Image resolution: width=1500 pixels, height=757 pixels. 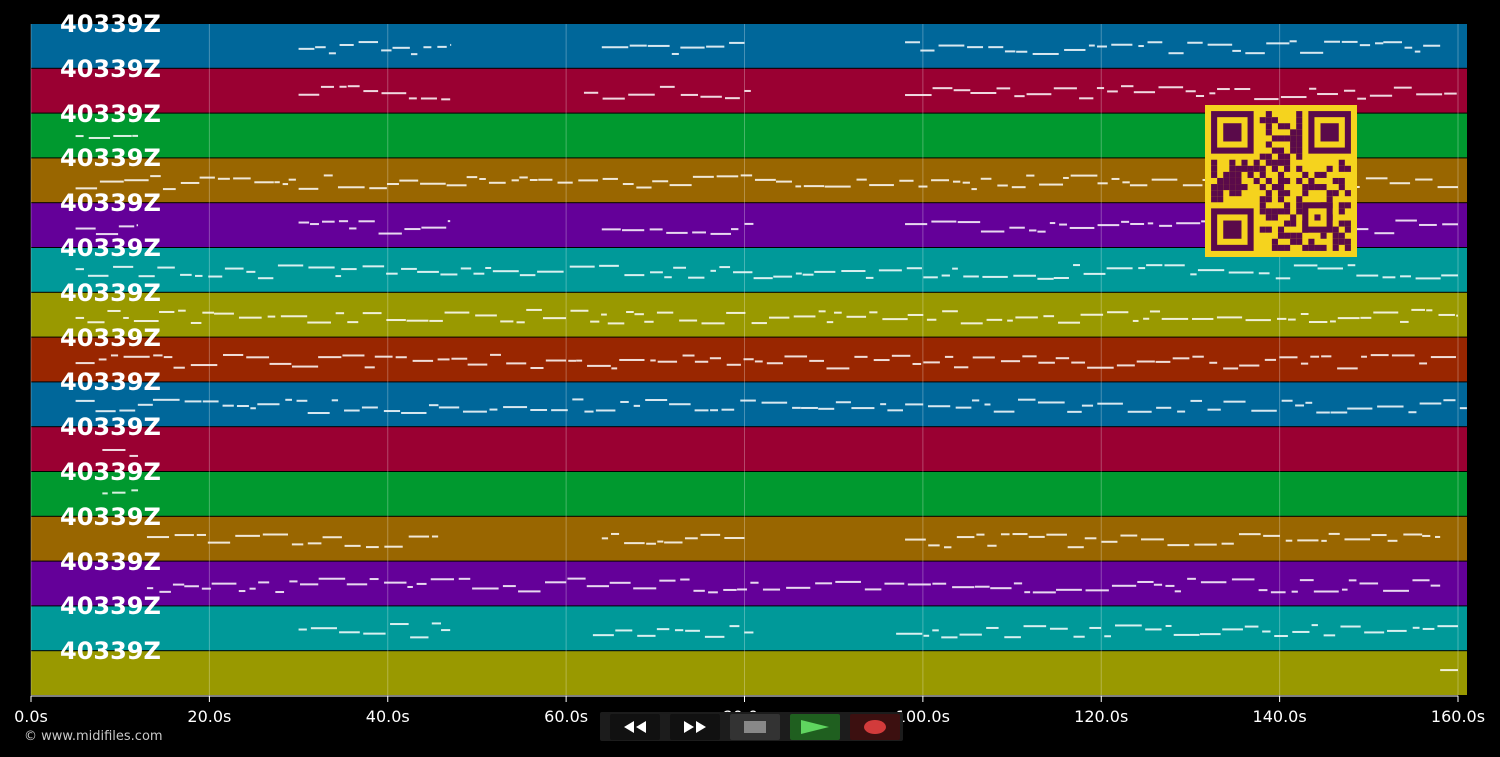 I want to click on play-button, so click(x=815, y=727).